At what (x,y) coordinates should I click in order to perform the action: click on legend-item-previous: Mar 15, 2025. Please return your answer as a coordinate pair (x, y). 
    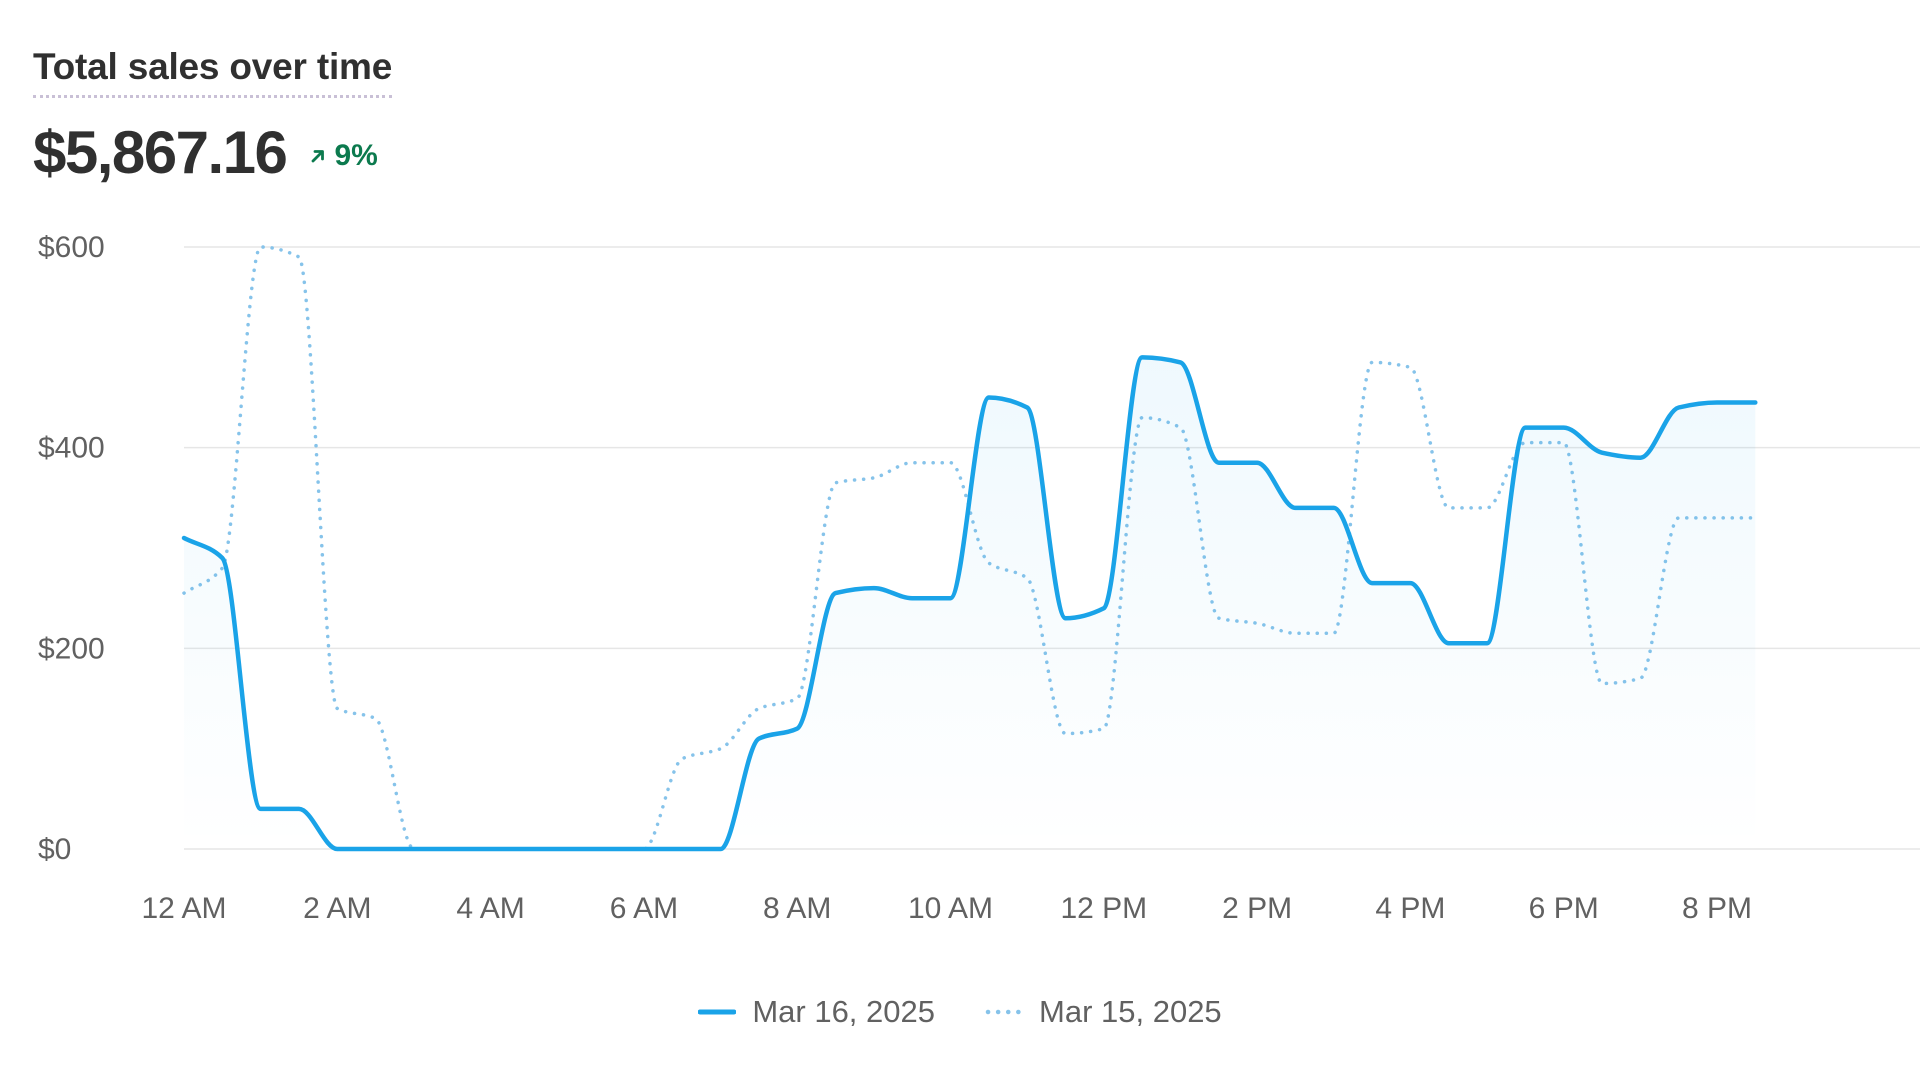
    Looking at the image, I should click on (1103, 1012).